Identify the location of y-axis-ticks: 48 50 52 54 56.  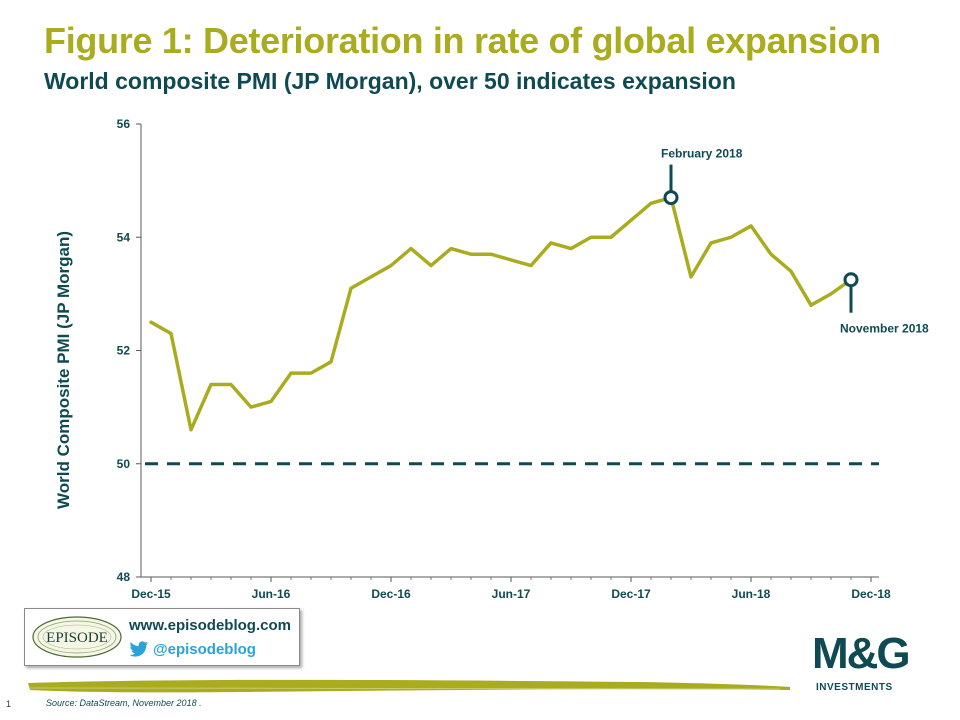
(129, 350).